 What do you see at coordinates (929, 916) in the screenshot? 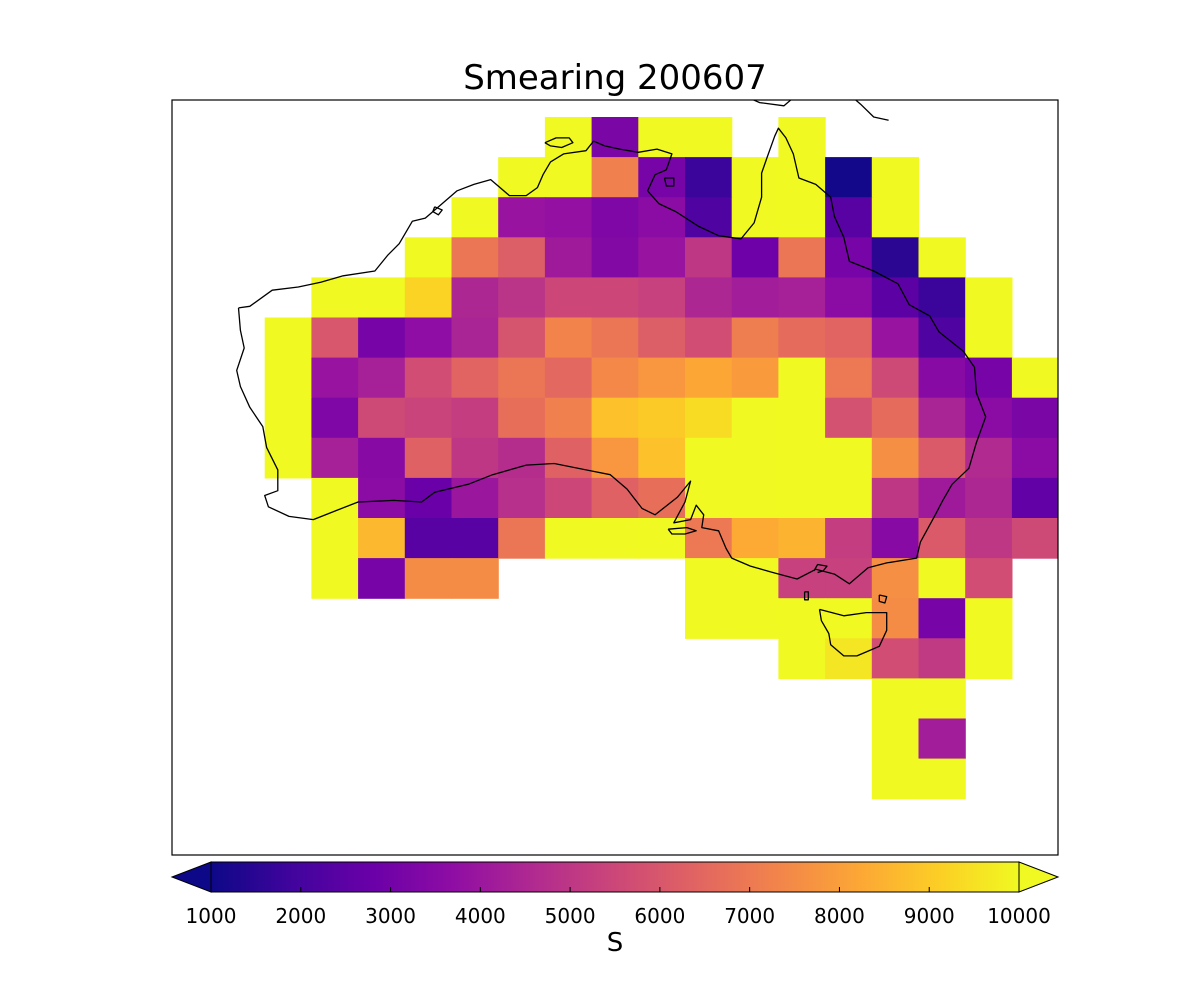
I see `colorbar-tick-label: 9000` at bounding box center [929, 916].